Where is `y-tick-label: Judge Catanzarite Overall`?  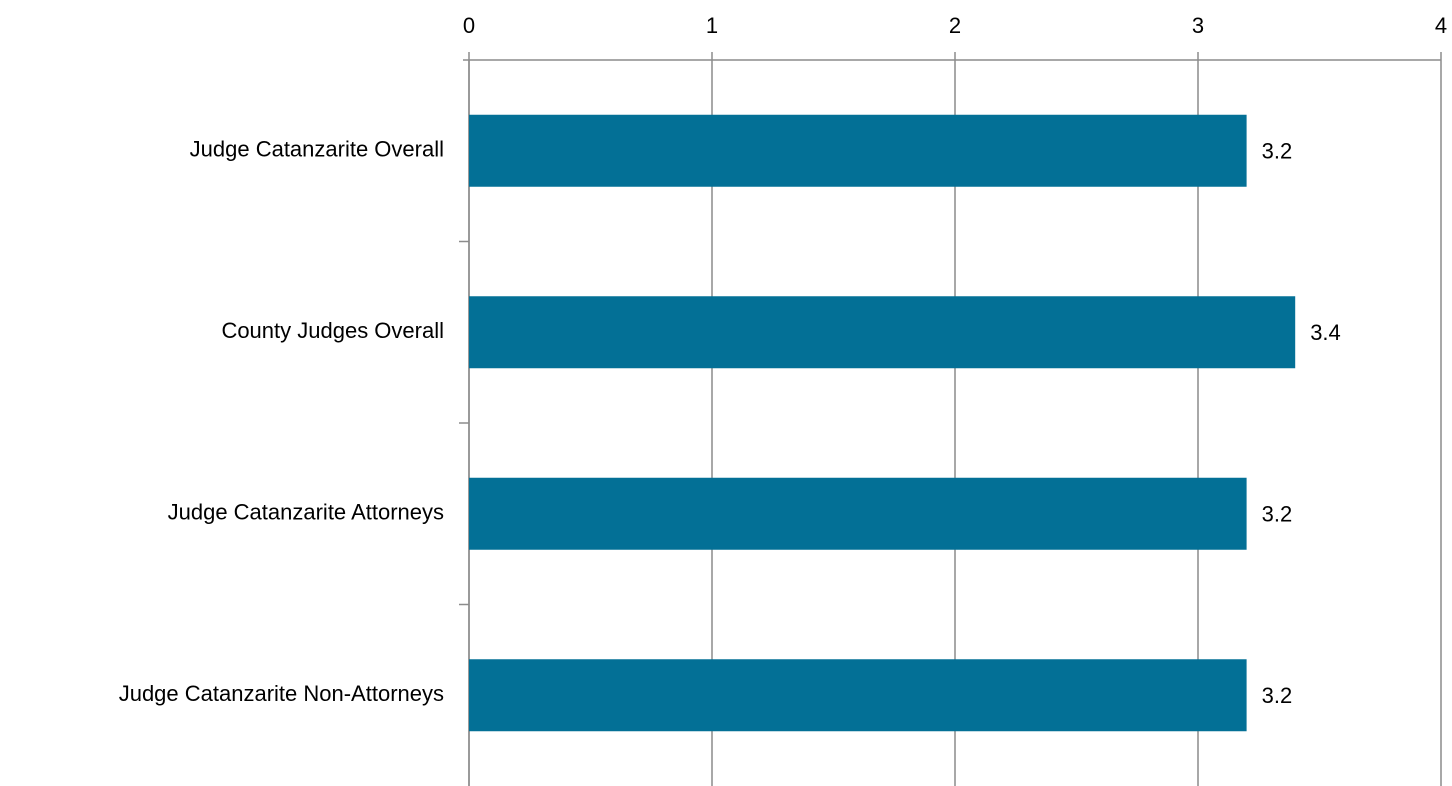
y-tick-label: Judge Catanzarite Overall is located at coordinates (317, 149).